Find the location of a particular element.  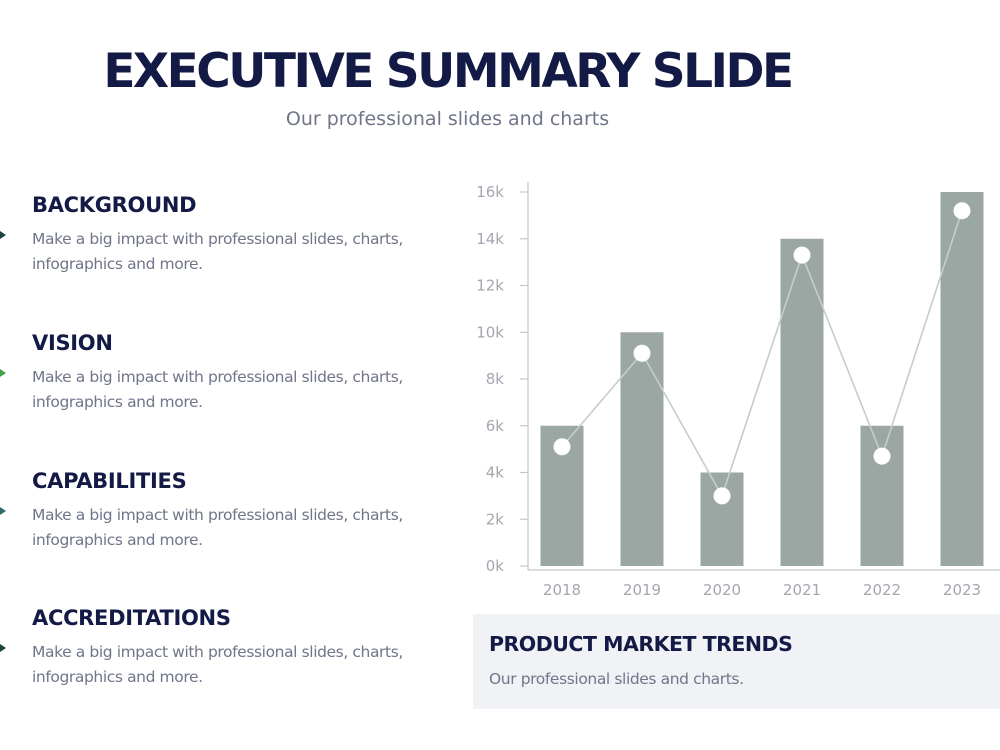

section-heading: BACKGROUND is located at coordinates (114, 205).